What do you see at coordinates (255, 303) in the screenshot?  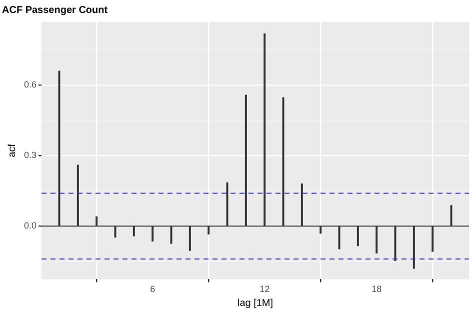 I see `x-axis-title: lag [1M]` at bounding box center [255, 303].